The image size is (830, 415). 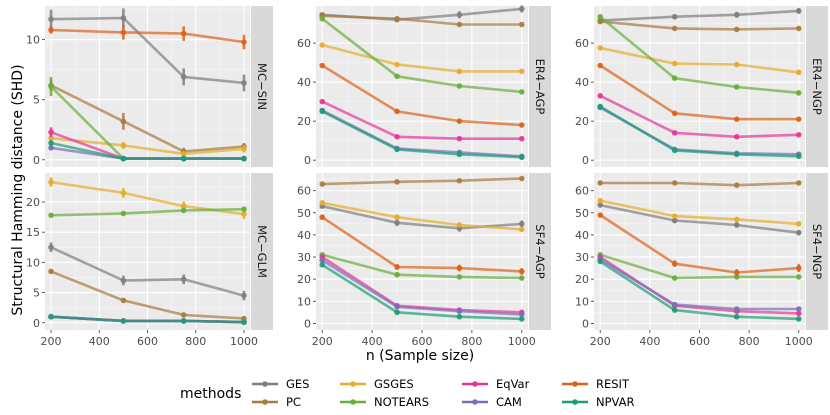 I want to click on facet-strip-label: MC−GLM, so click(x=262, y=251).